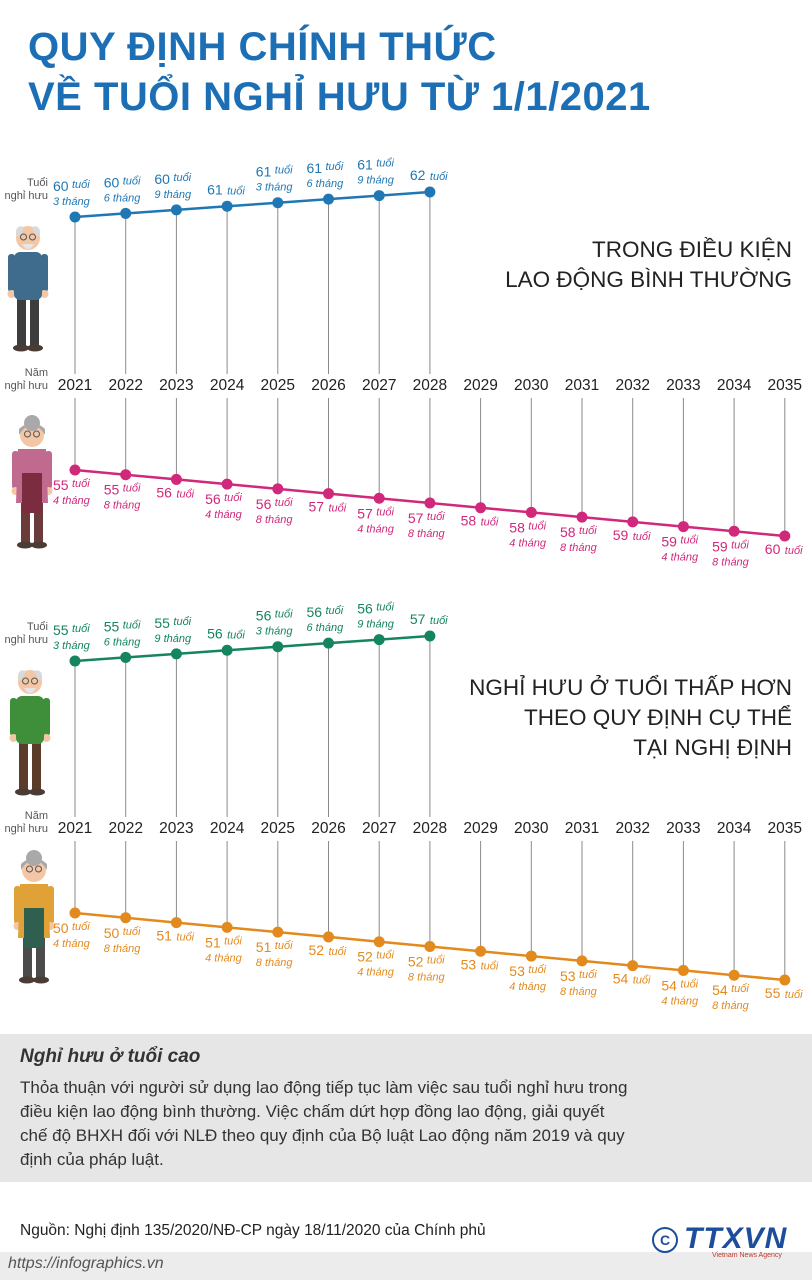 Image resolution: width=812 pixels, height=1280 pixels. Describe the element at coordinates (110, 1056) in the screenshot. I see `info-title: Nghỉ hưu ở tuổi cao` at that location.